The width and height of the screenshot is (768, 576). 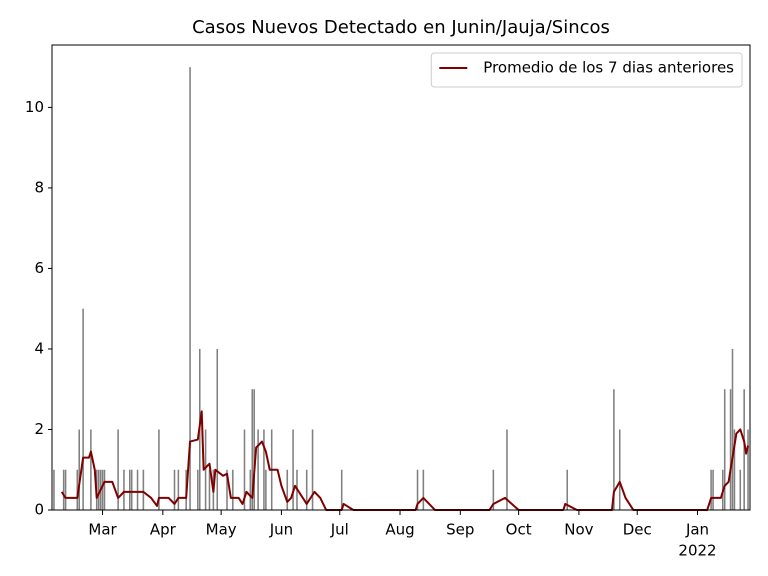 I want to click on legend-box, so click(x=586, y=70).